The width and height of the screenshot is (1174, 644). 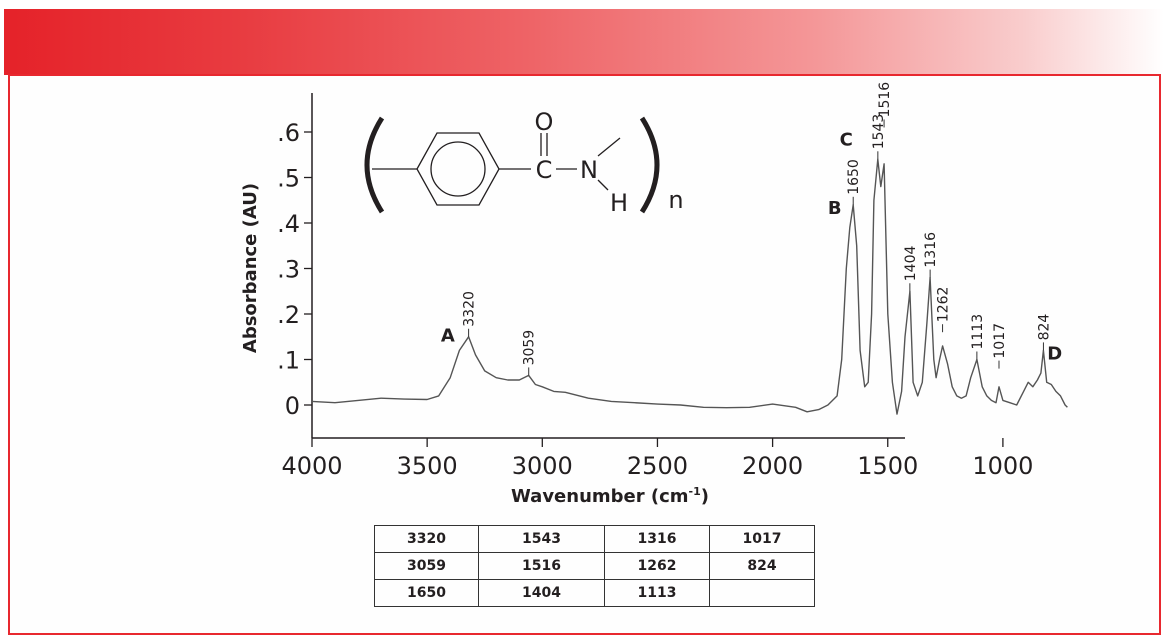 I want to click on peak-label: 1017, so click(x=1000, y=341).